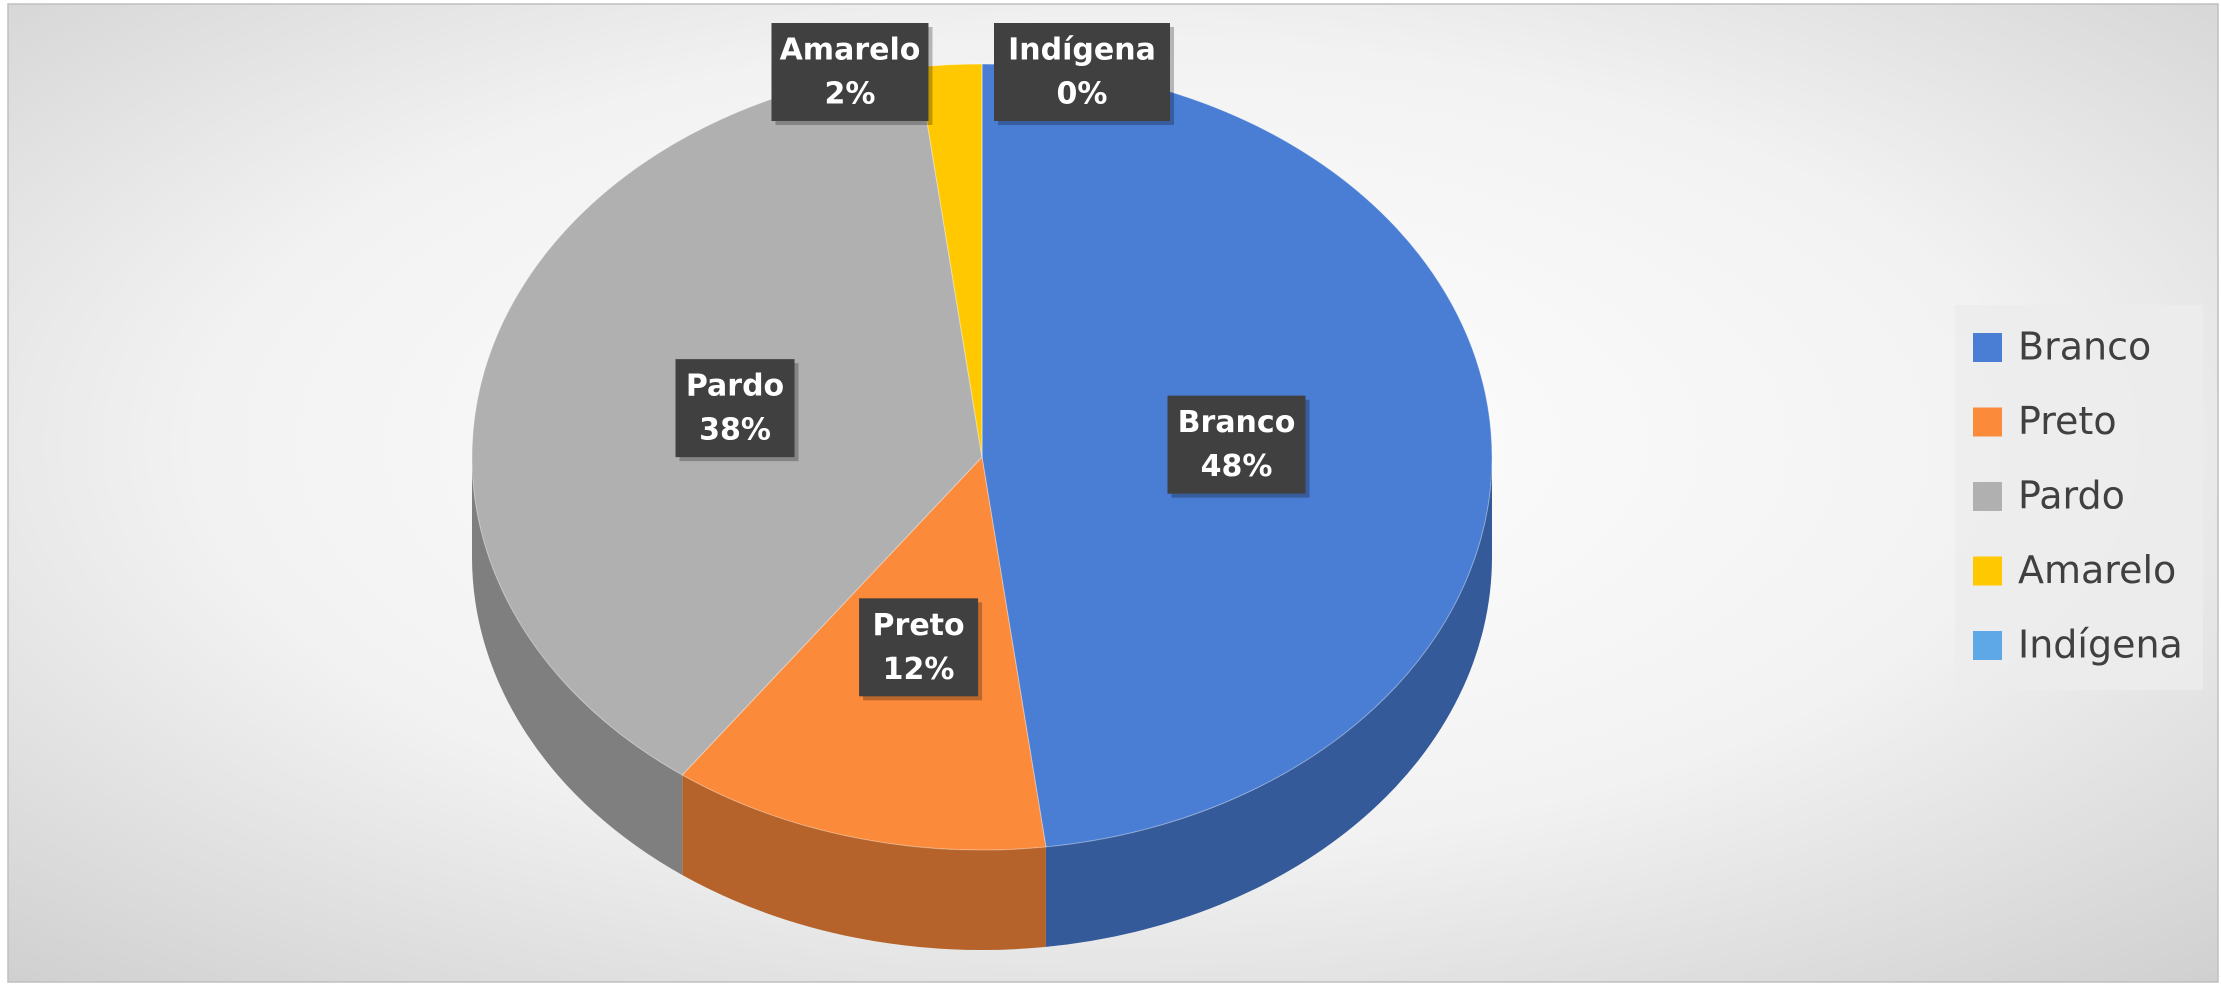  What do you see at coordinates (850, 94) in the screenshot?
I see `data-label-value: 2%` at bounding box center [850, 94].